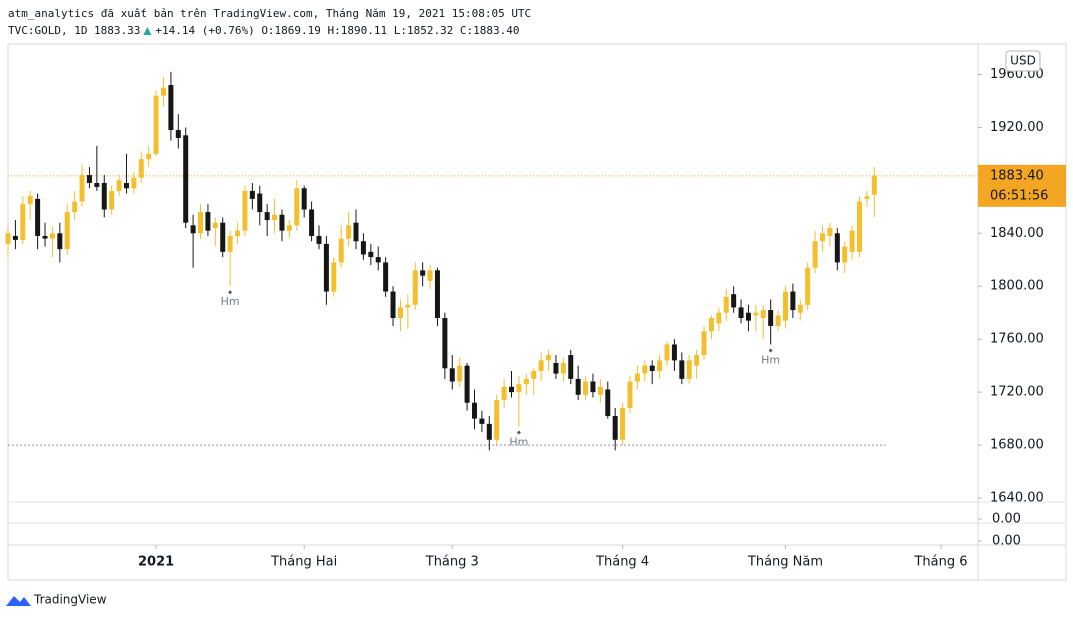  What do you see at coordinates (940, 562) in the screenshot?
I see `x-tick-label: Tháng 6` at bounding box center [940, 562].